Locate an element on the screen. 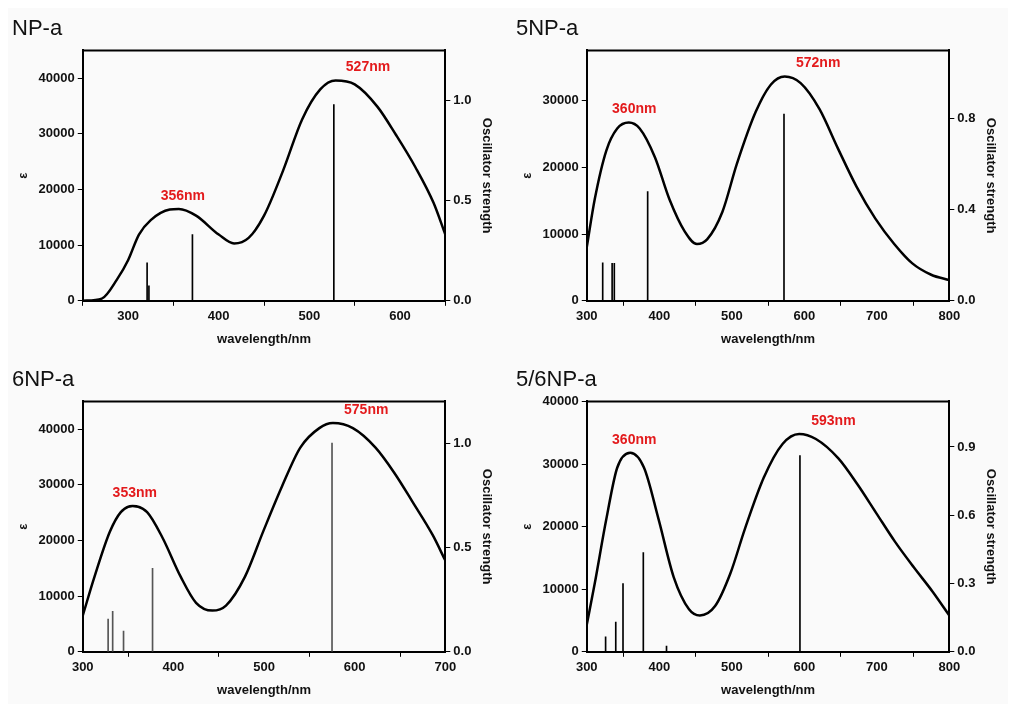 This screenshot has width=1009, height=707. chart-title: 5NP-a is located at coordinates (548, 28).